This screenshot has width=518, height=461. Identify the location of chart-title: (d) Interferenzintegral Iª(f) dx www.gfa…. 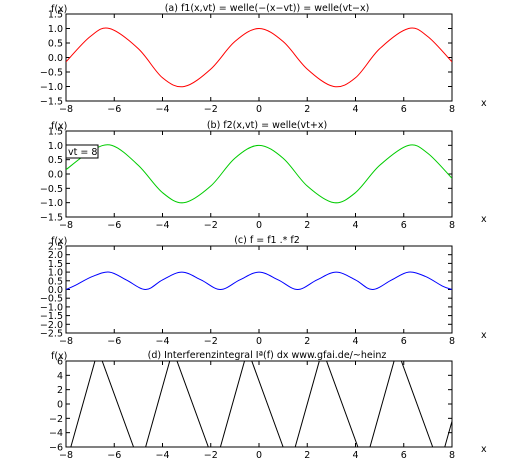
(267, 355).